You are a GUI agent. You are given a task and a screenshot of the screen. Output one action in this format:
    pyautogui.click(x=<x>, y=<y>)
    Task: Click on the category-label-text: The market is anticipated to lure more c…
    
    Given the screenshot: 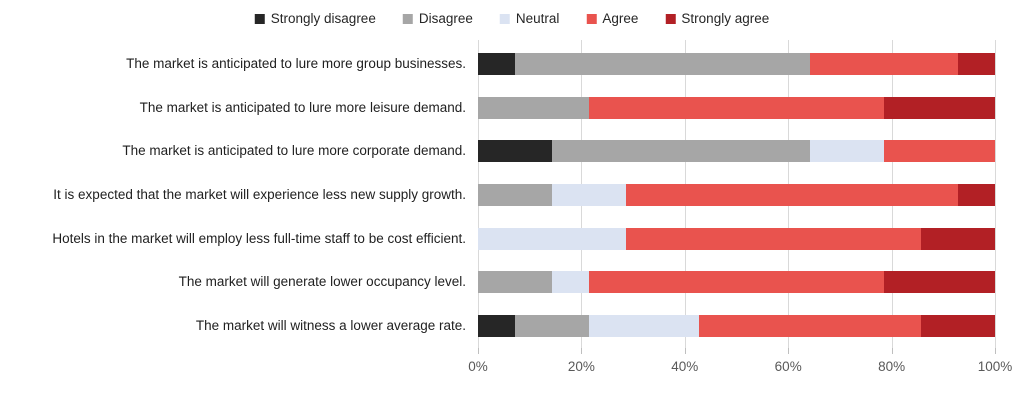 What is the action you would take?
    pyautogui.click(x=294, y=151)
    